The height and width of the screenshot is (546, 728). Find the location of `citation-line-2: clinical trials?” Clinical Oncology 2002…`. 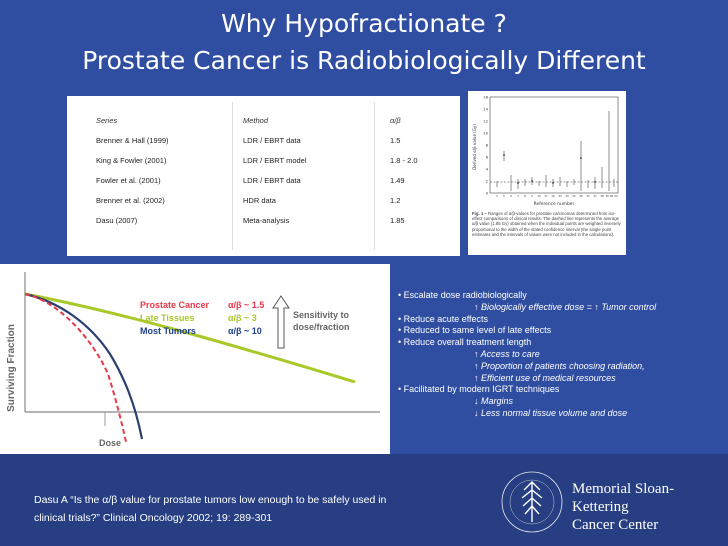

citation-line-2: clinical trials?” Clinical Oncology 2002… is located at coordinates (153, 518).